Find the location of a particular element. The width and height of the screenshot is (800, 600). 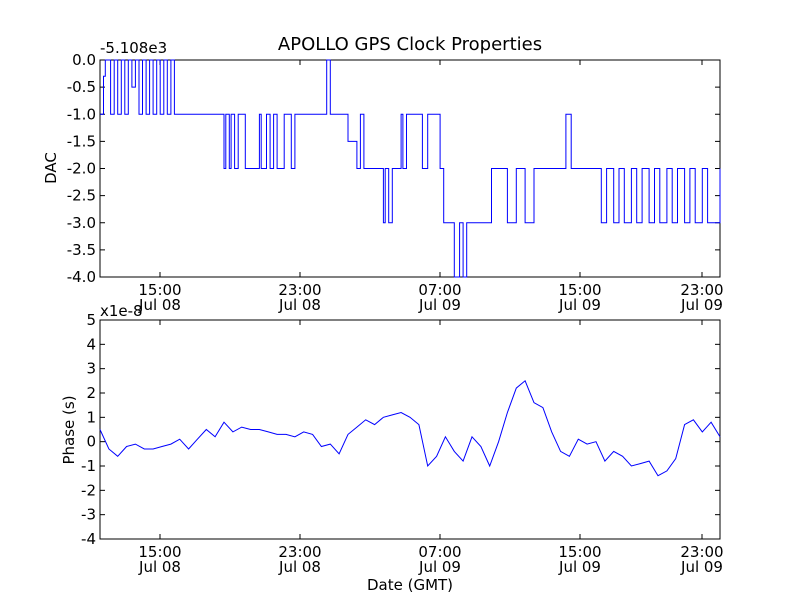

phase-y-tick-label: 5 is located at coordinates (91, 320).